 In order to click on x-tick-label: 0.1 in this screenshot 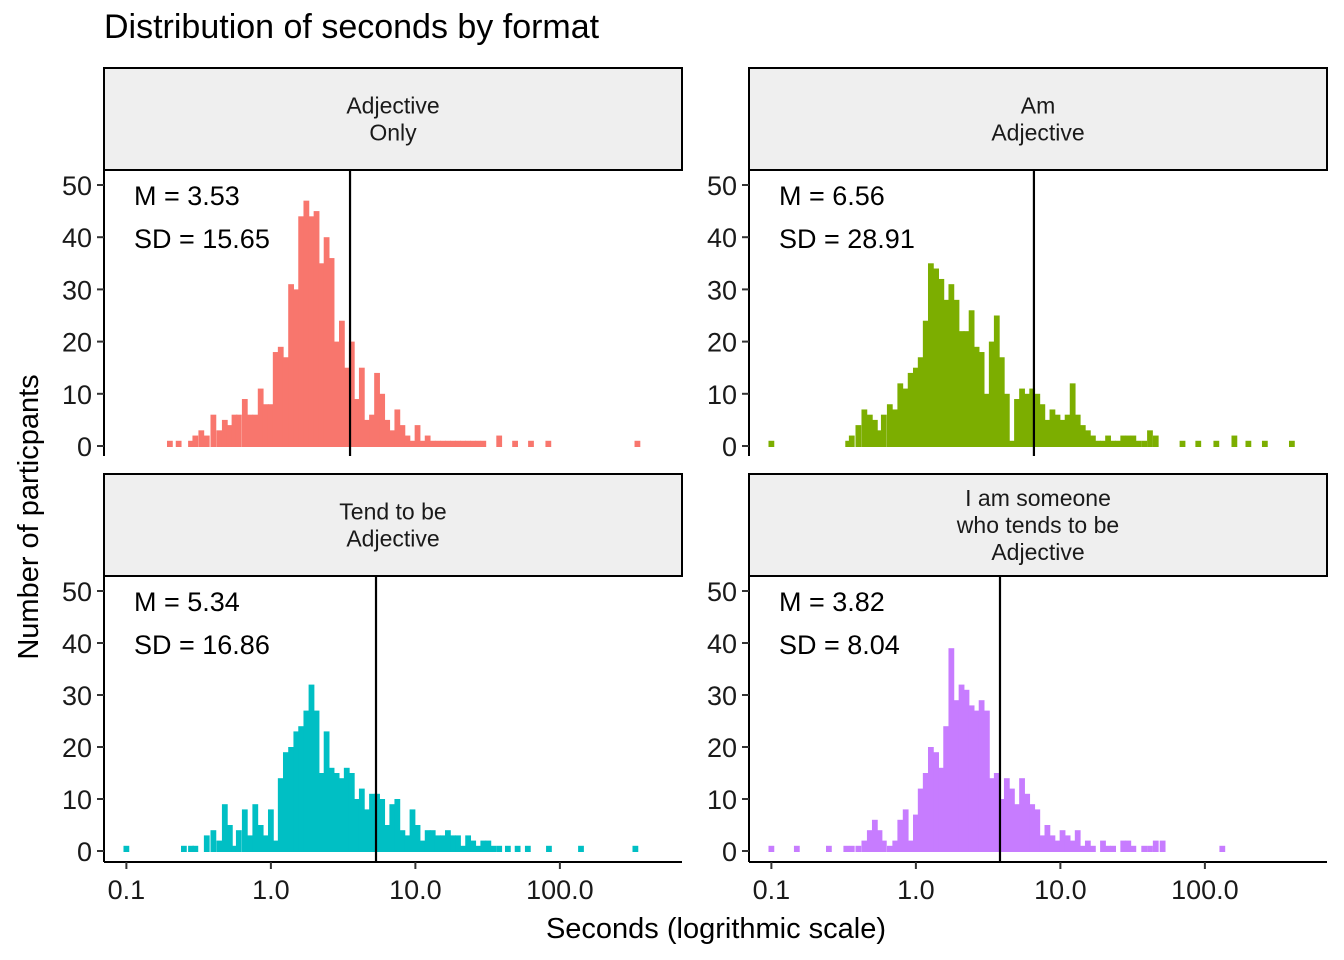, I will do `click(772, 890)`.